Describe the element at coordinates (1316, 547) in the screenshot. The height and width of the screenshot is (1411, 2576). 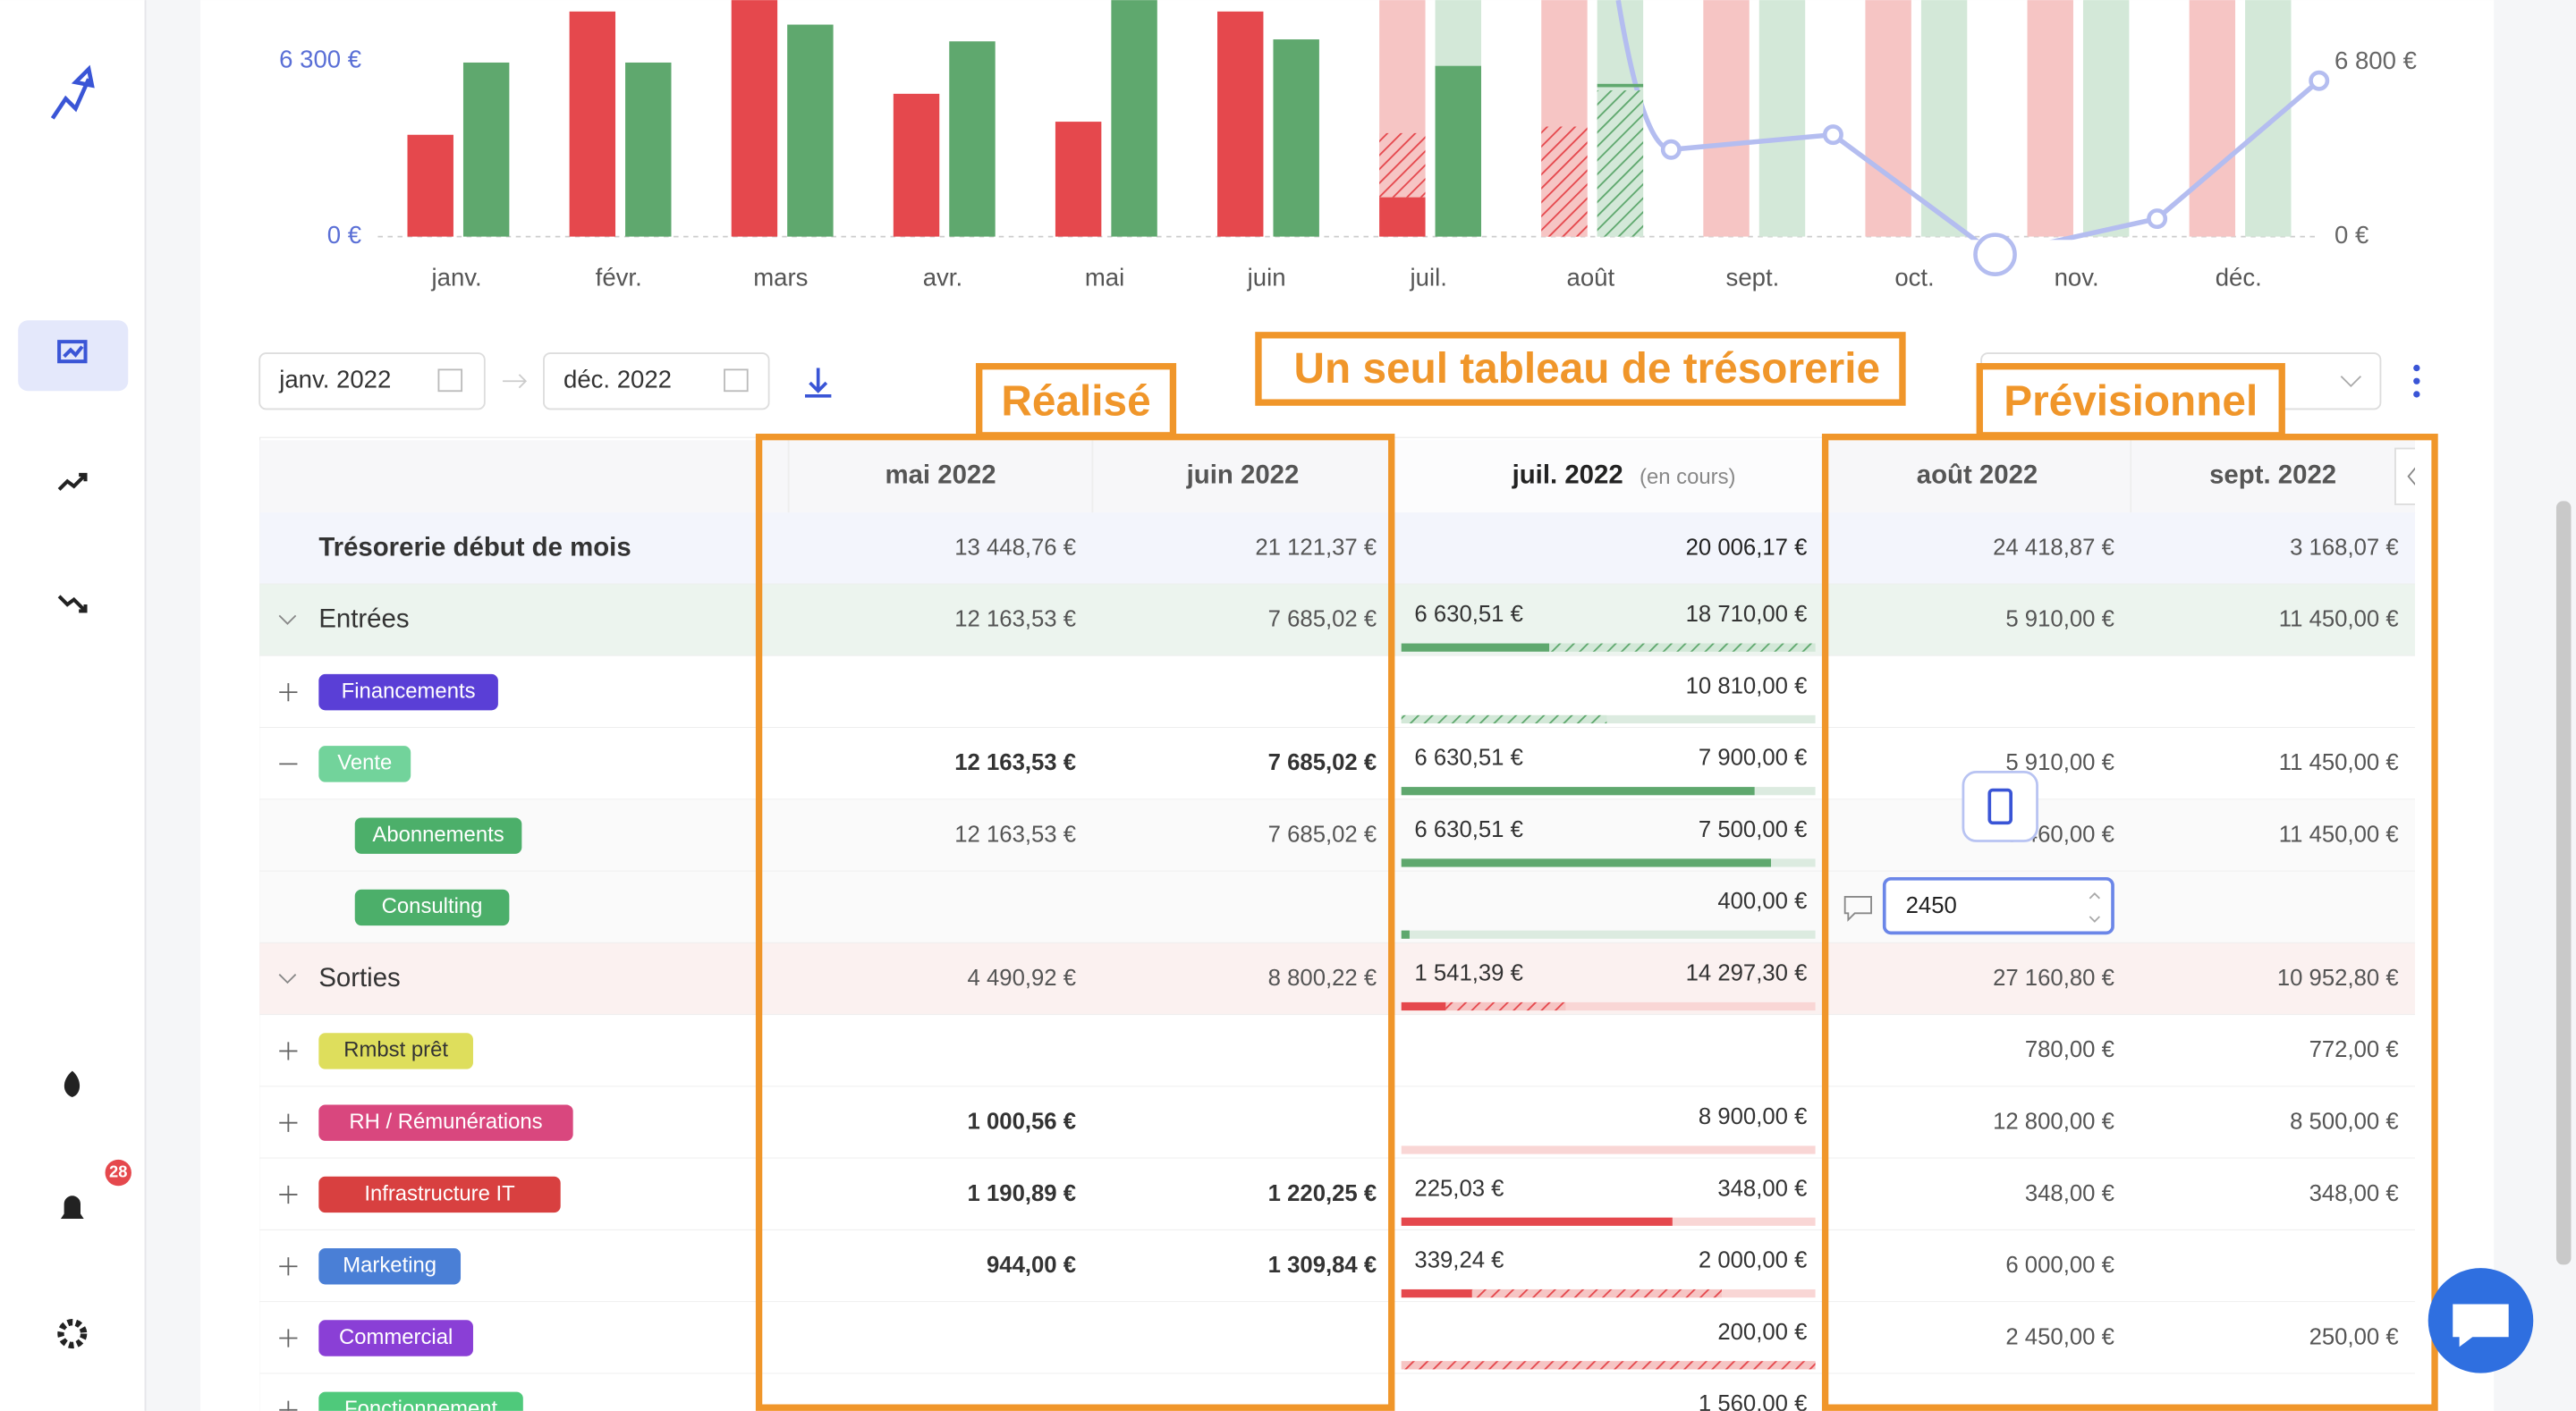
I see `cell: 21 121,37 €` at that location.